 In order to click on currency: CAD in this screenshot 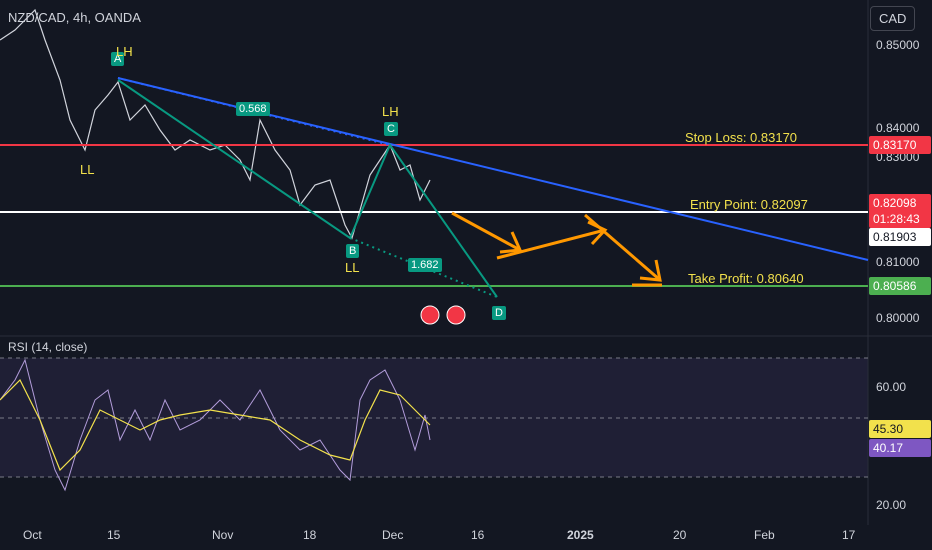, I will do `click(893, 18)`.